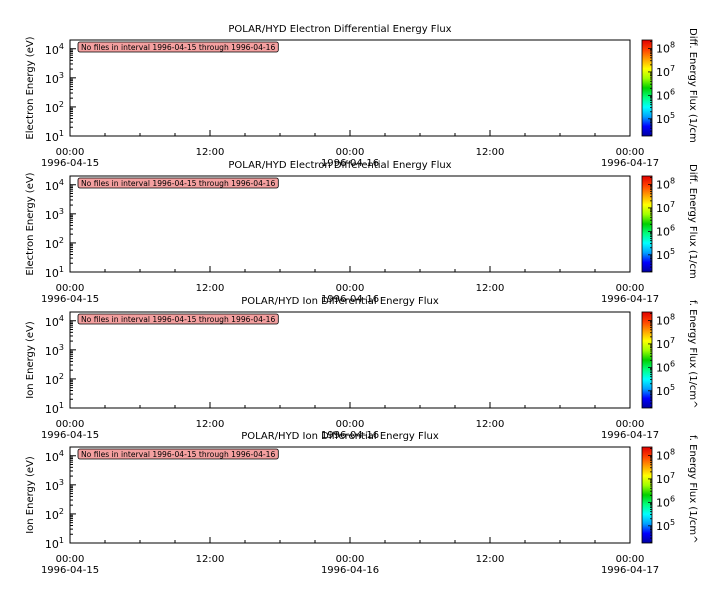 The width and height of the screenshot is (722, 592). What do you see at coordinates (692, 85) in the screenshot?
I see `colorbar-label: Diff. Energy Flux (1/cm` at bounding box center [692, 85].